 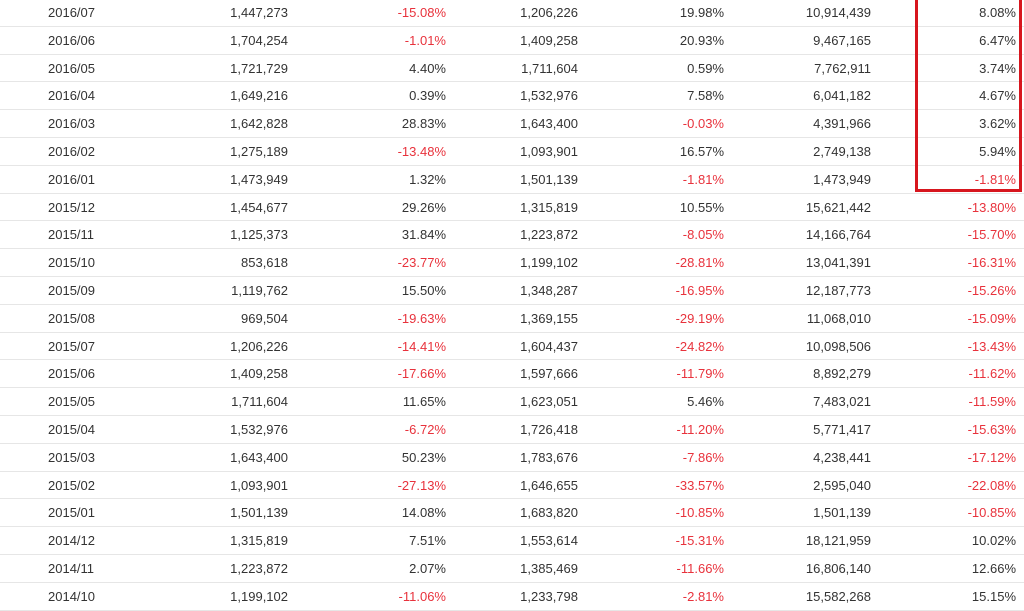 I want to click on value-cell: 50.23%, so click(x=423, y=457).